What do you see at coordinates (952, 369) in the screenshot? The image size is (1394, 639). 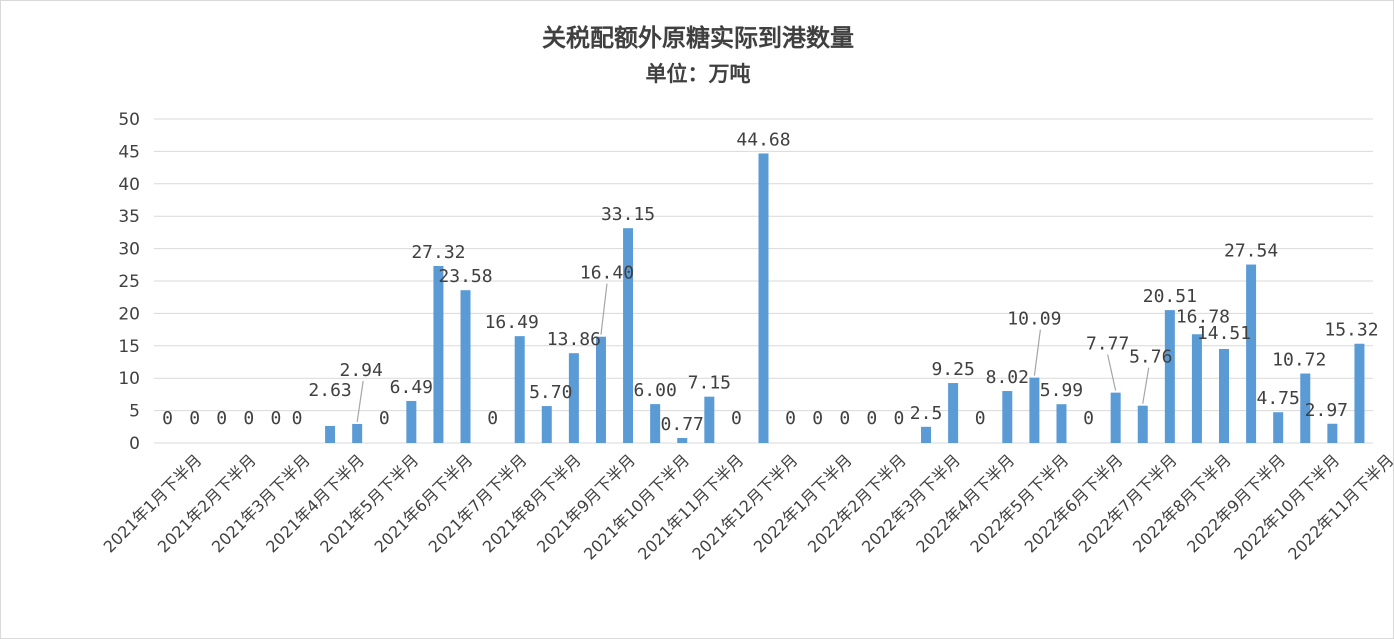 I see `data-label: 9.25` at bounding box center [952, 369].